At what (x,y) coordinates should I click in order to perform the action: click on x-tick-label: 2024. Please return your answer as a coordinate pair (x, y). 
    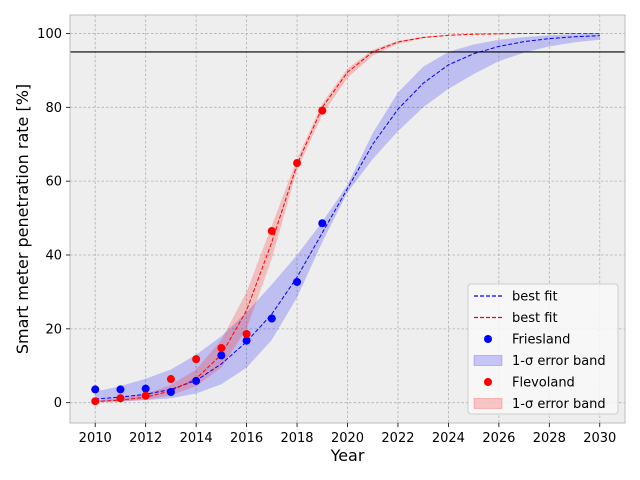
    Looking at the image, I should click on (448, 438).